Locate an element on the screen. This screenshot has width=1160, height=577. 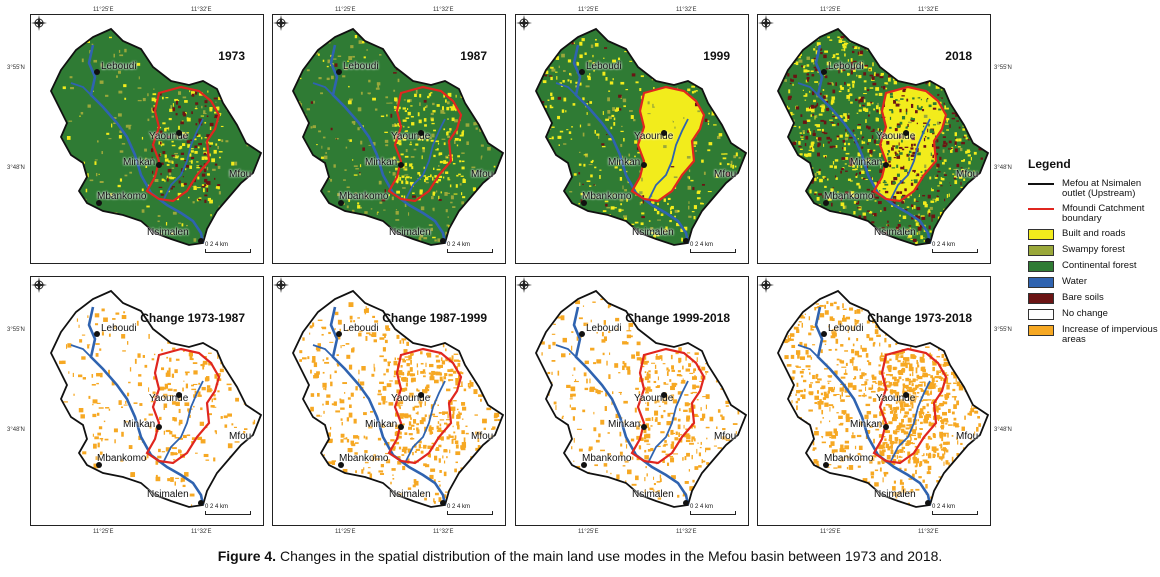
longitude-tick-label: 11°25'E is located at coordinates (588, 10).